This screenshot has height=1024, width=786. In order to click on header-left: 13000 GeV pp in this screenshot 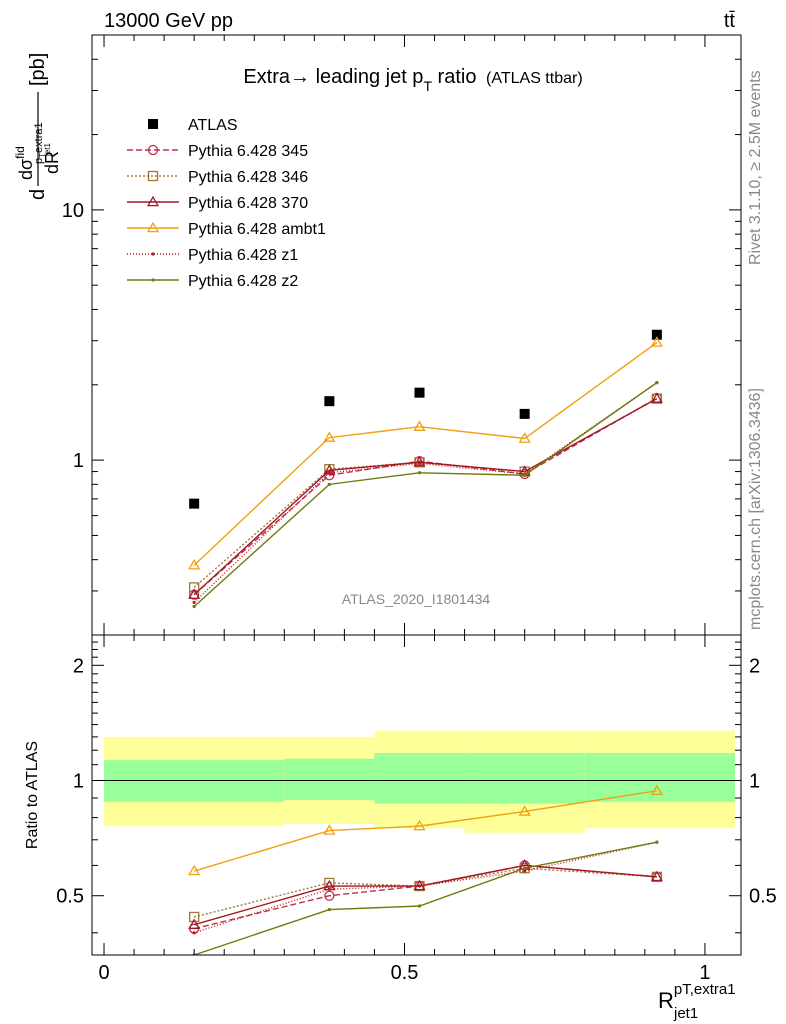, I will do `click(168, 21)`.